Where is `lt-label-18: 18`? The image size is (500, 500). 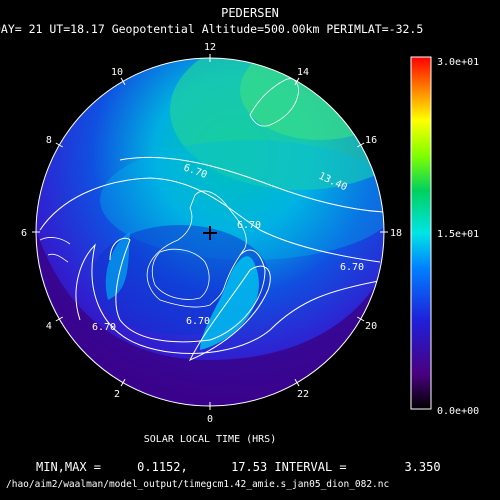
lt-label-18: 18 is located at coordinates (396, 233).